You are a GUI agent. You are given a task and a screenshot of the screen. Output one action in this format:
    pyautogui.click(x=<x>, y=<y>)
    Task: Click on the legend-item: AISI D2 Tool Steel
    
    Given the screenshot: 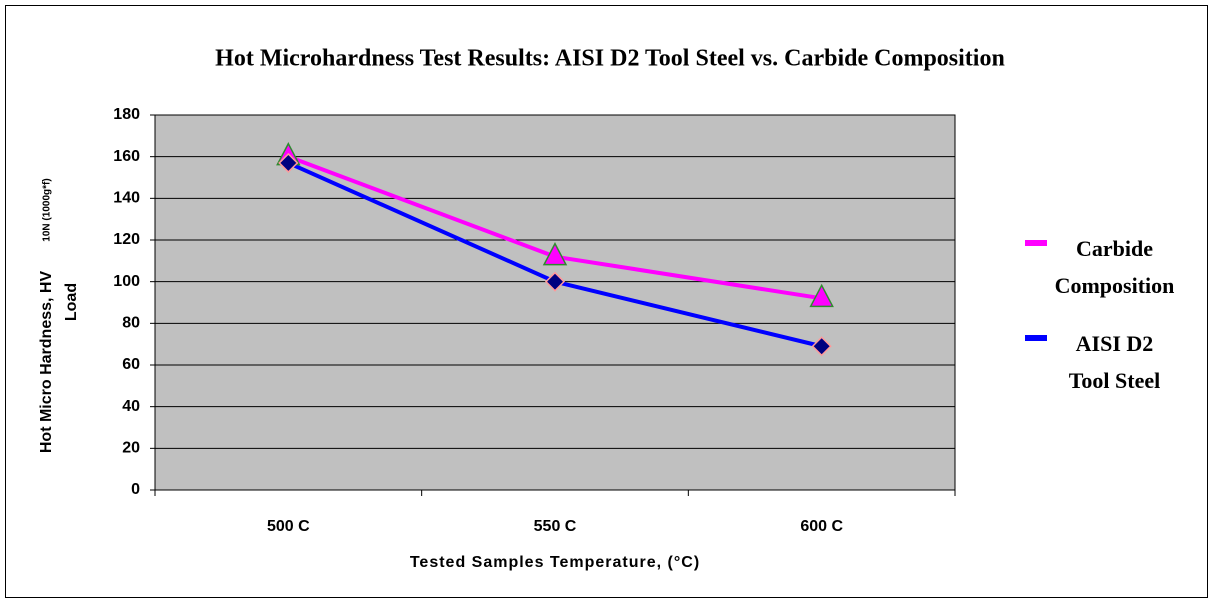 What is the action you would take?
    pyautogui.click(x=1100, y=362)
    